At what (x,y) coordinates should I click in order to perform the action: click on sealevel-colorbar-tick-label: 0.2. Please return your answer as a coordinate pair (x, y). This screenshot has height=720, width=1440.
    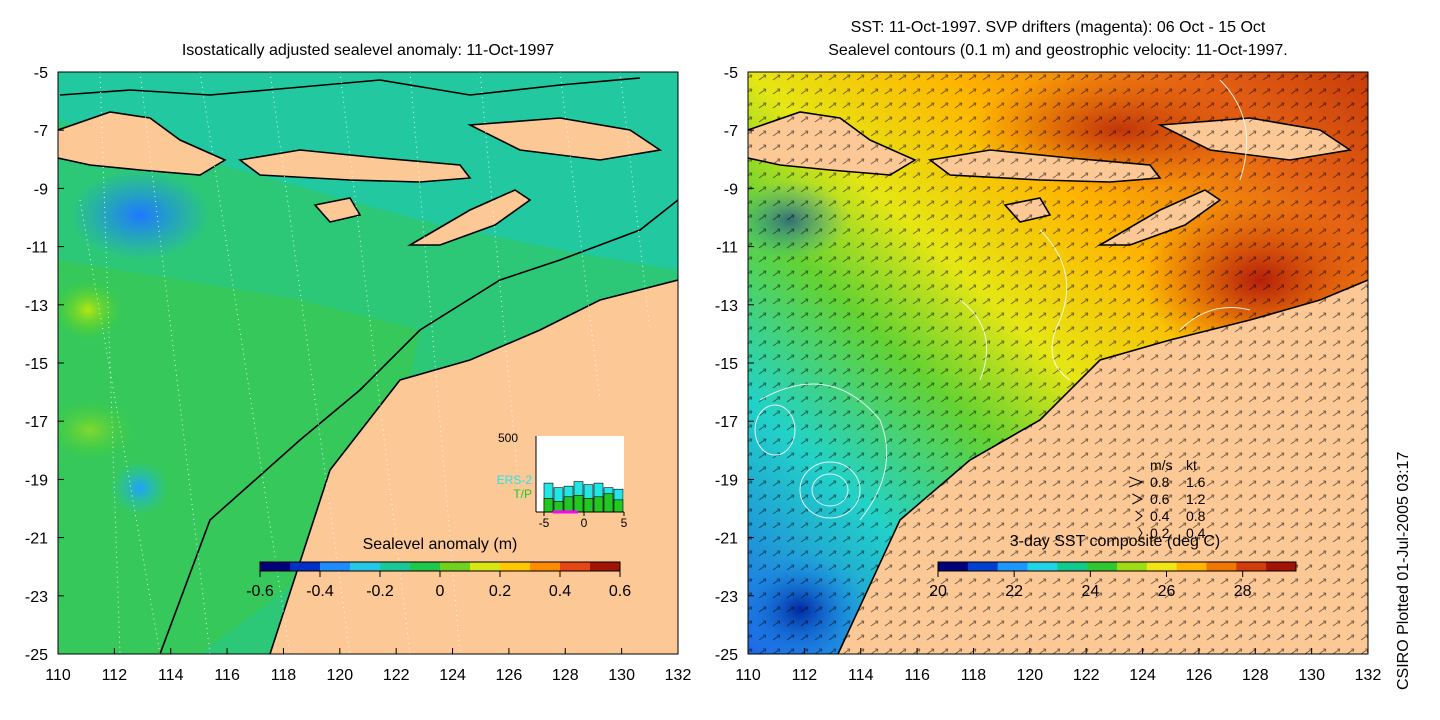
    Looking at the image, I should click on (500, 591).